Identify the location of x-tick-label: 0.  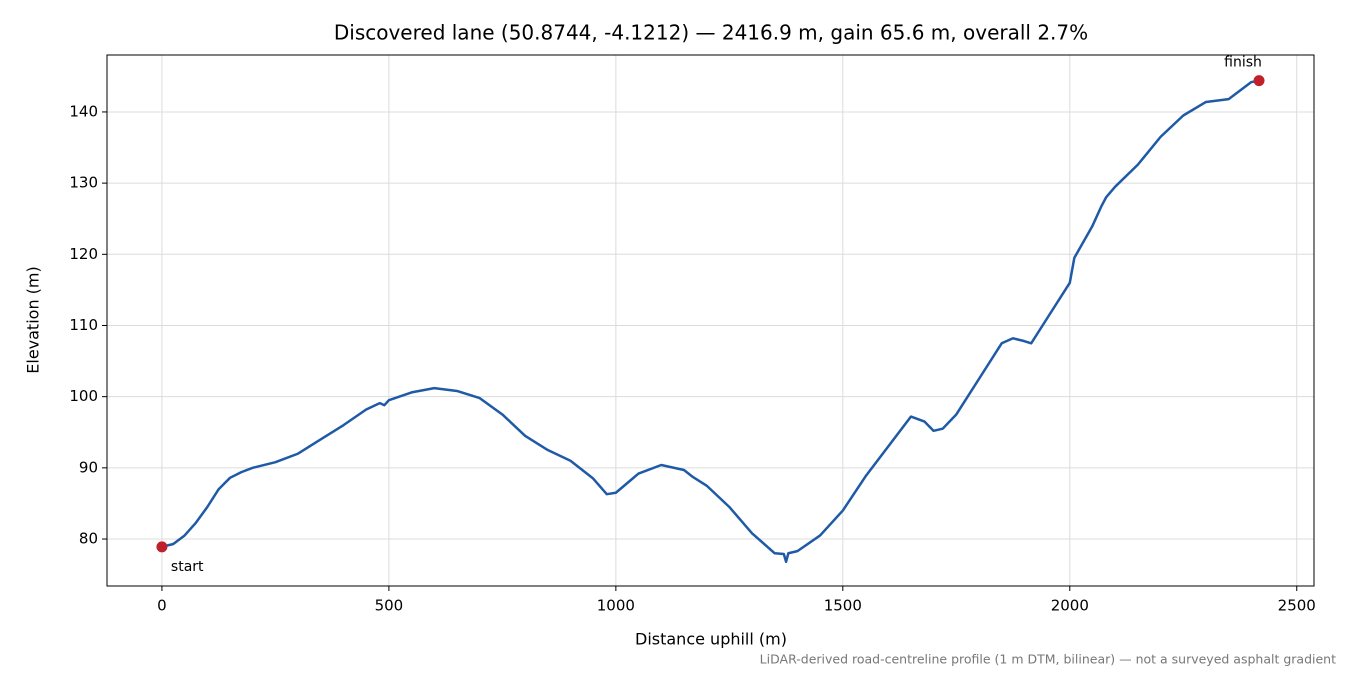
(162, 606).